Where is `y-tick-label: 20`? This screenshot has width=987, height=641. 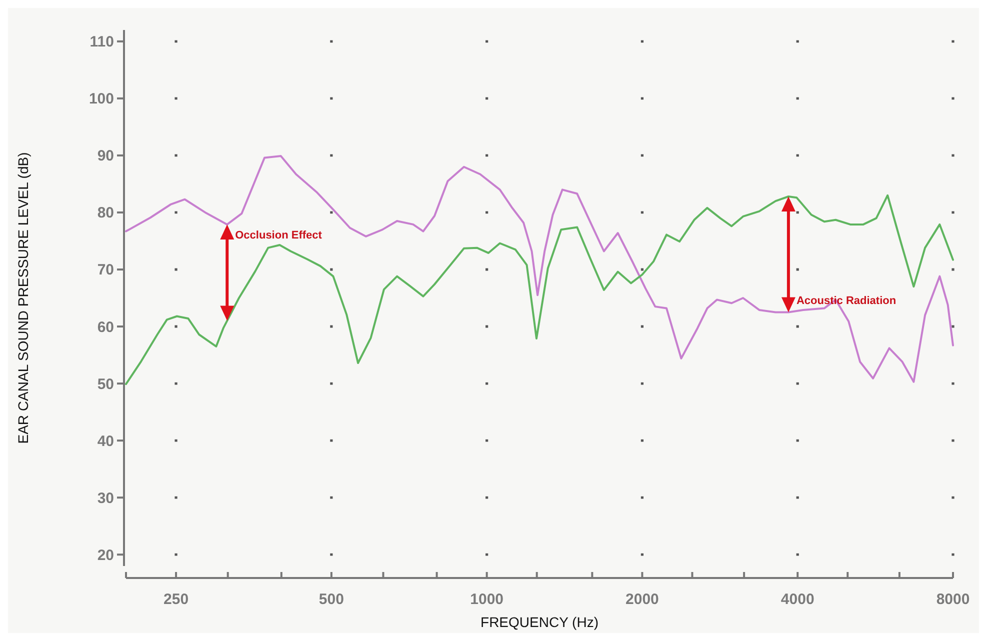
y-tick-label: 20 is located at coordinates (105, 555).